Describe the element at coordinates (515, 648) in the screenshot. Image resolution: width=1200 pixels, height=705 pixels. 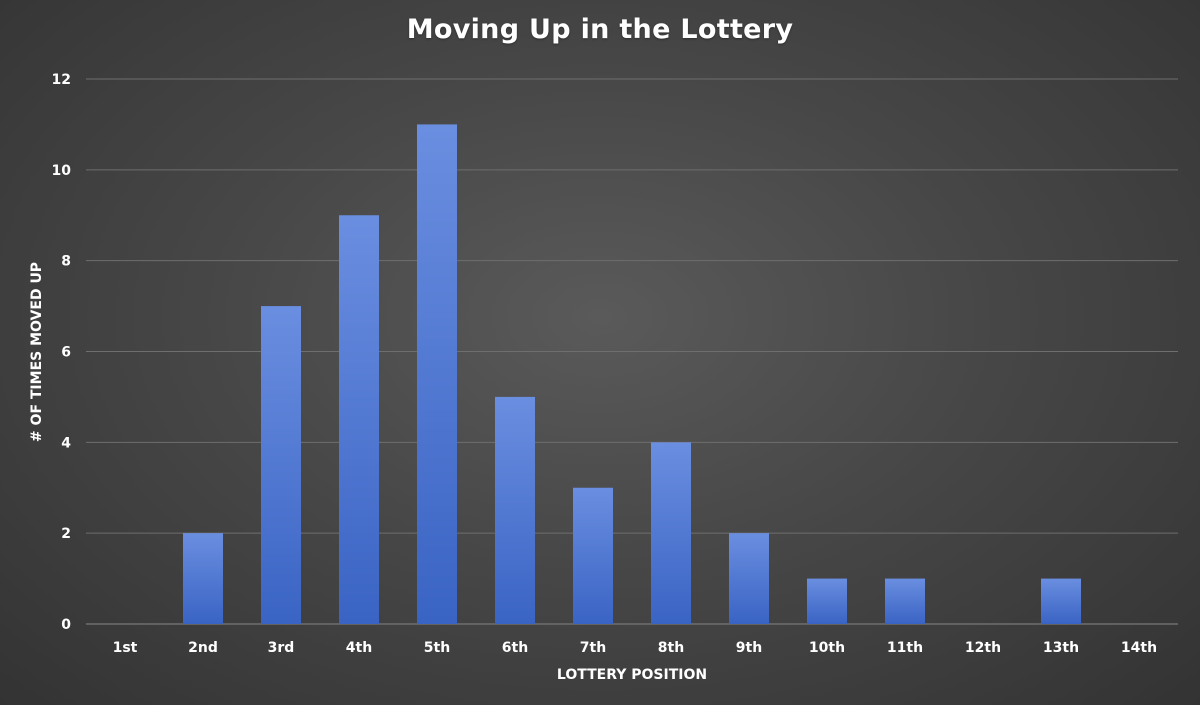
I see `x-tick-label: 6th` at that location.